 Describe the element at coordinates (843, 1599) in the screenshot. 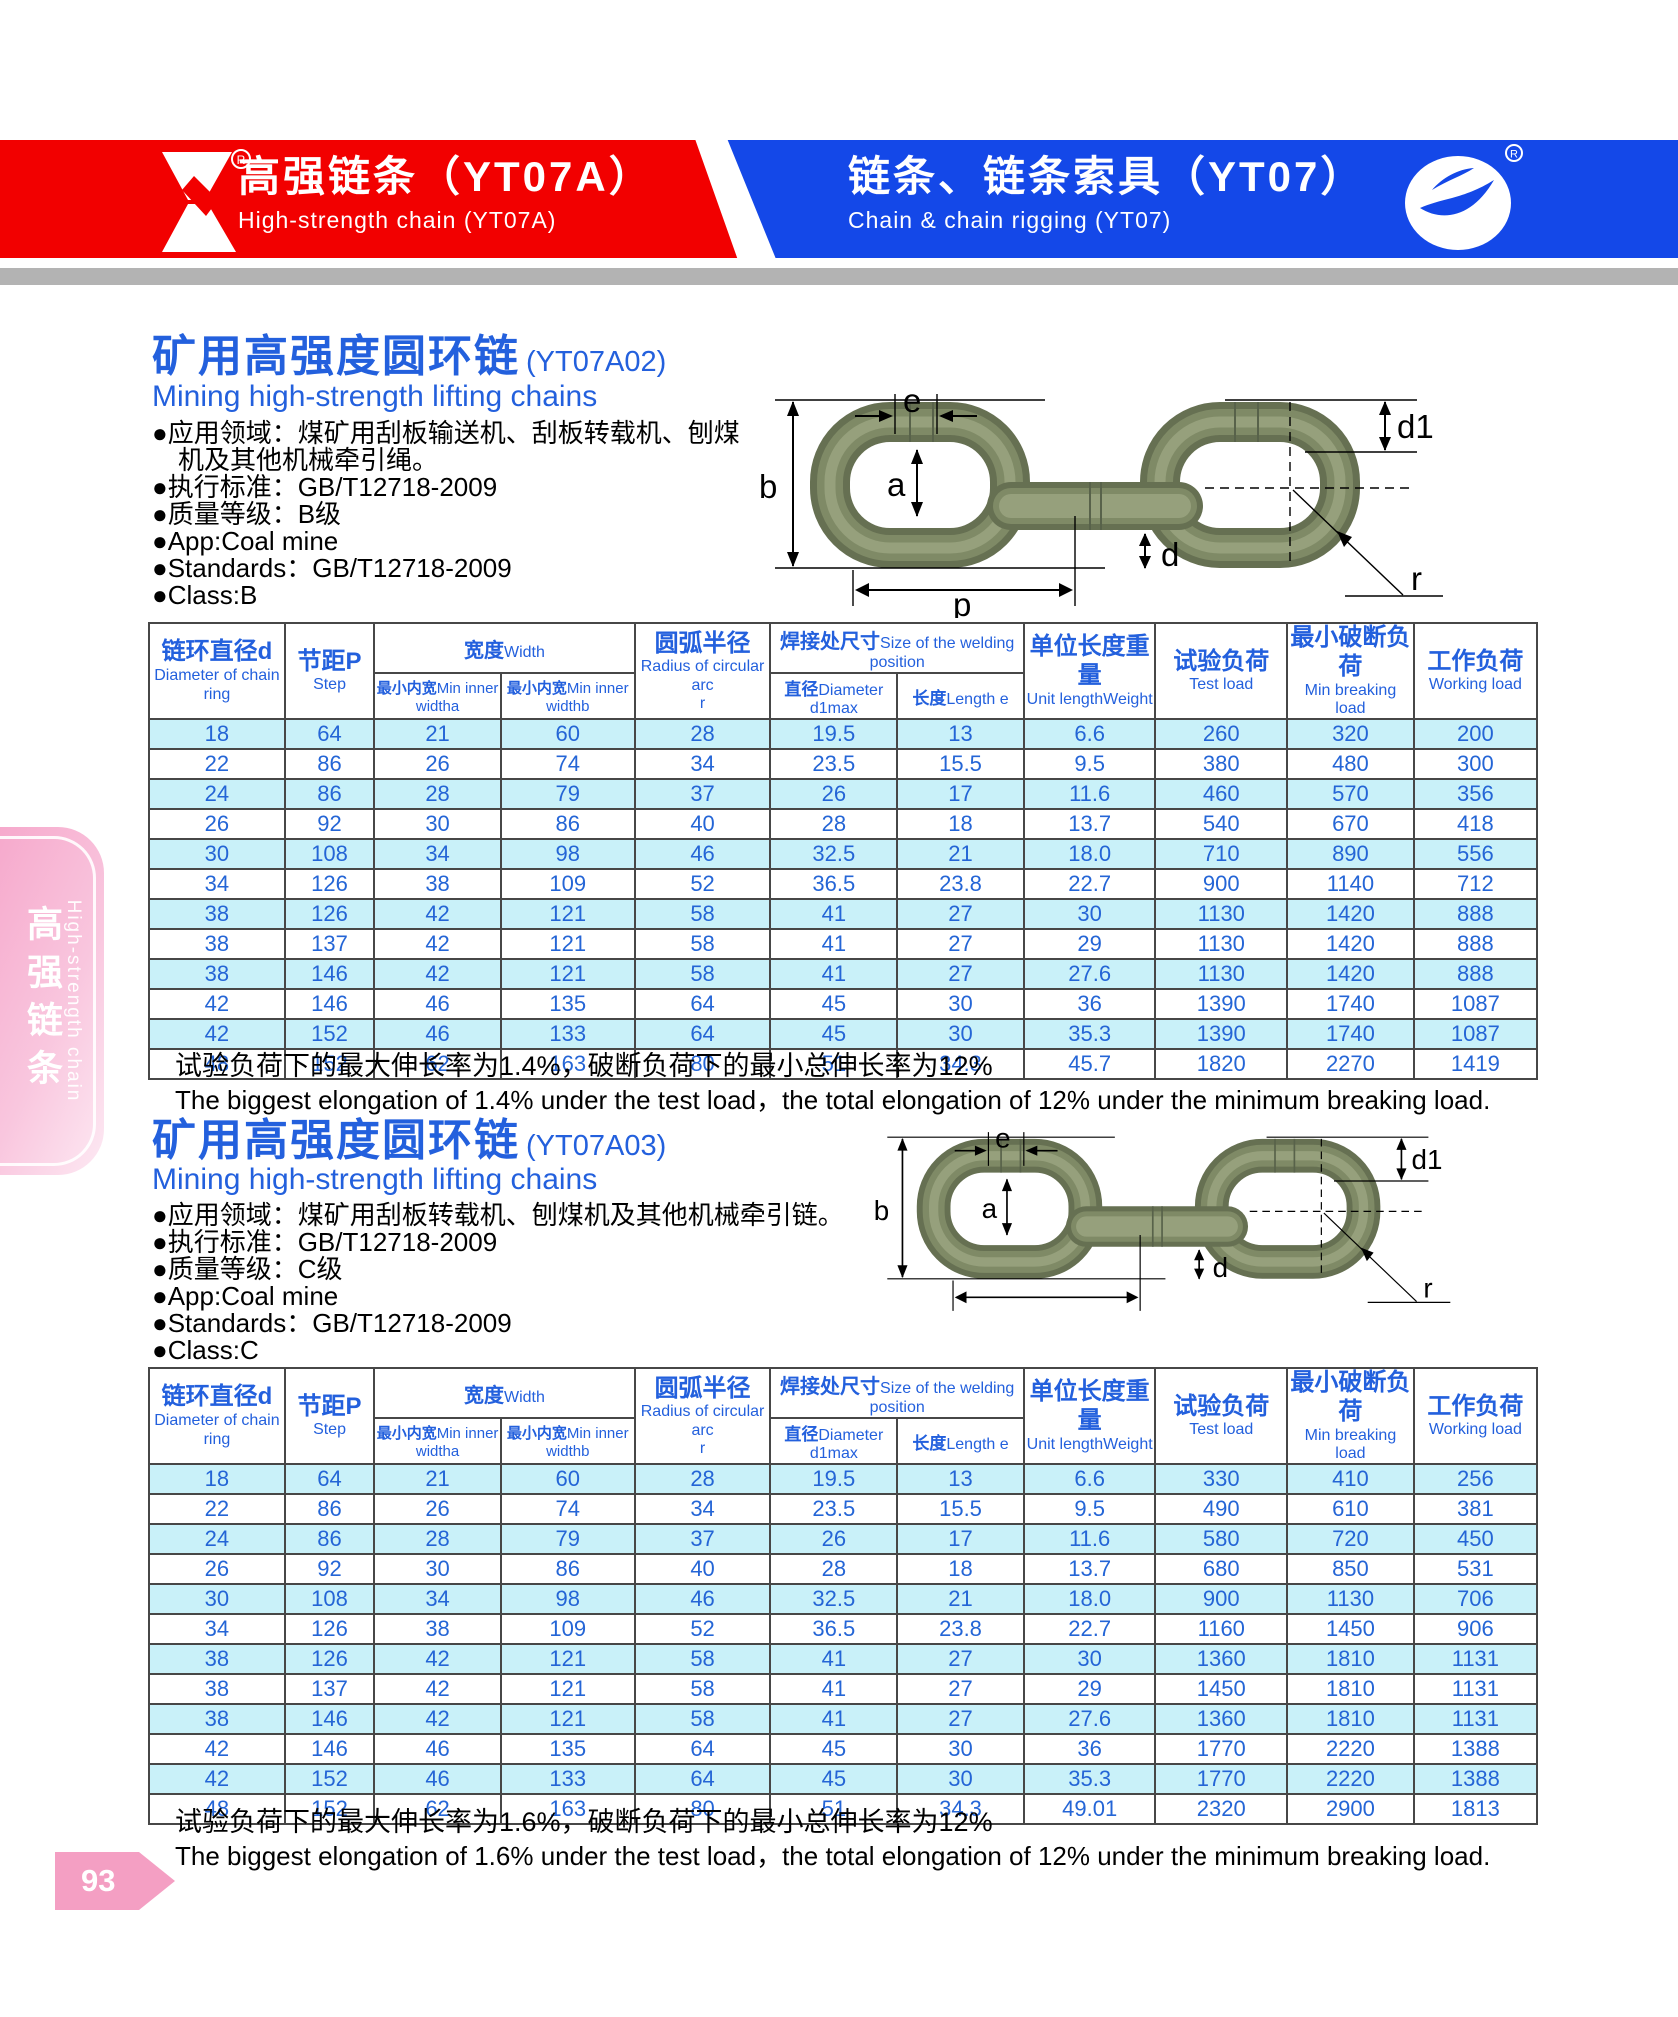

I see `table-row: 30 108 34 98 46 32.5 21 18.0 900 1130 706` at that location.